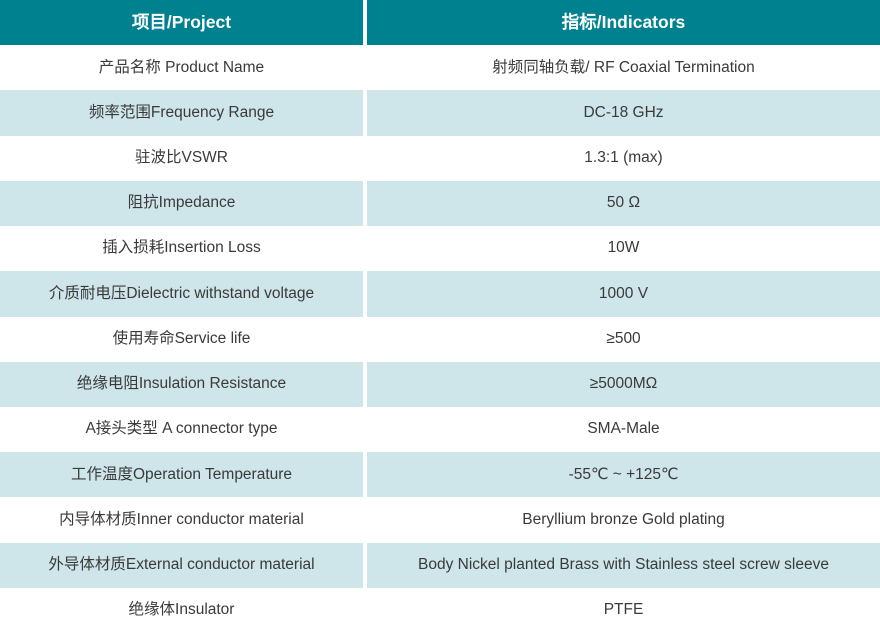 This screenshot has height=633, width=880. What do you see at coordinates (623, 249) in the screenshot?
I see `indicator-cell: 10W` at bounding box center [623, 249].